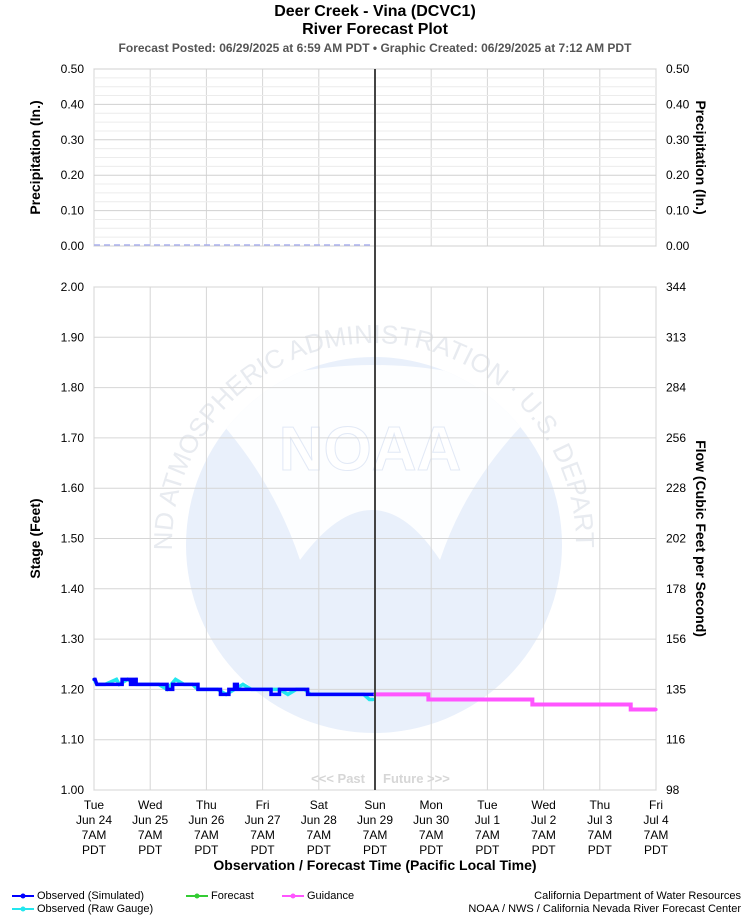  What do you see at coordinates (375, 29) in the screenshot?
I see `chart-subtitle: River Forecast Plot` at bounding box center [375, 29].